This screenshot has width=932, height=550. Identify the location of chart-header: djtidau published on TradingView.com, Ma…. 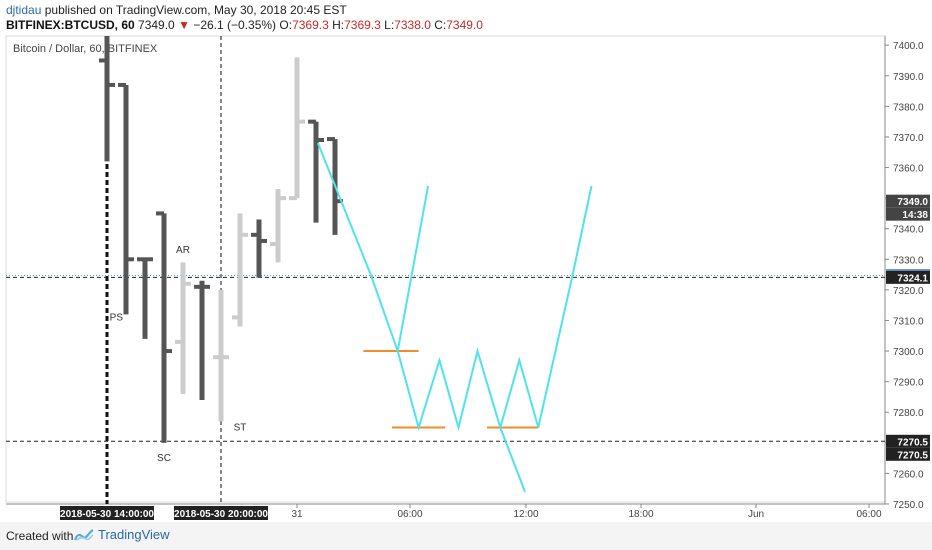
(466, 18).